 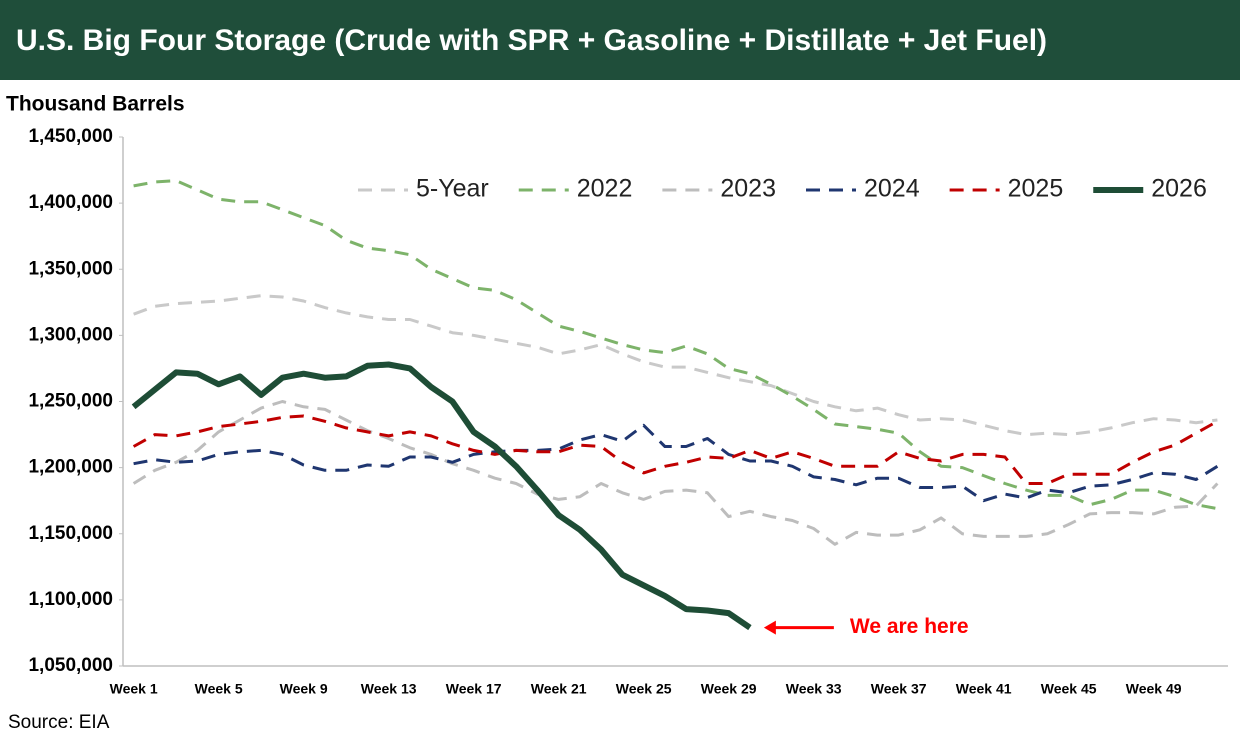 What do you see at coordinates (304, 689) in the screenshot?
I see `x-tick-label: Week 9` at bounding box center [304, 689].